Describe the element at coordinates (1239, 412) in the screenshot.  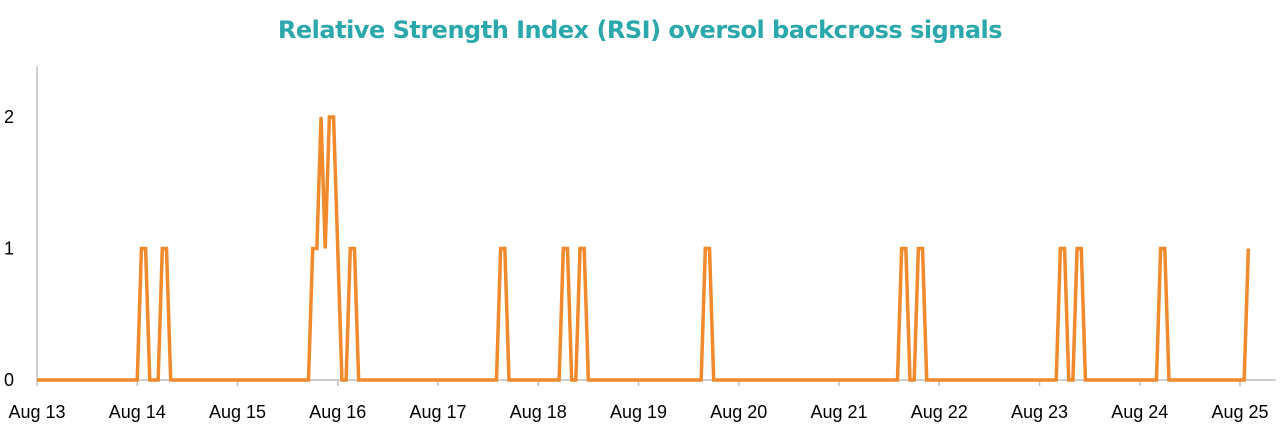
I see `x-tick-label: Aug 25` at that location.